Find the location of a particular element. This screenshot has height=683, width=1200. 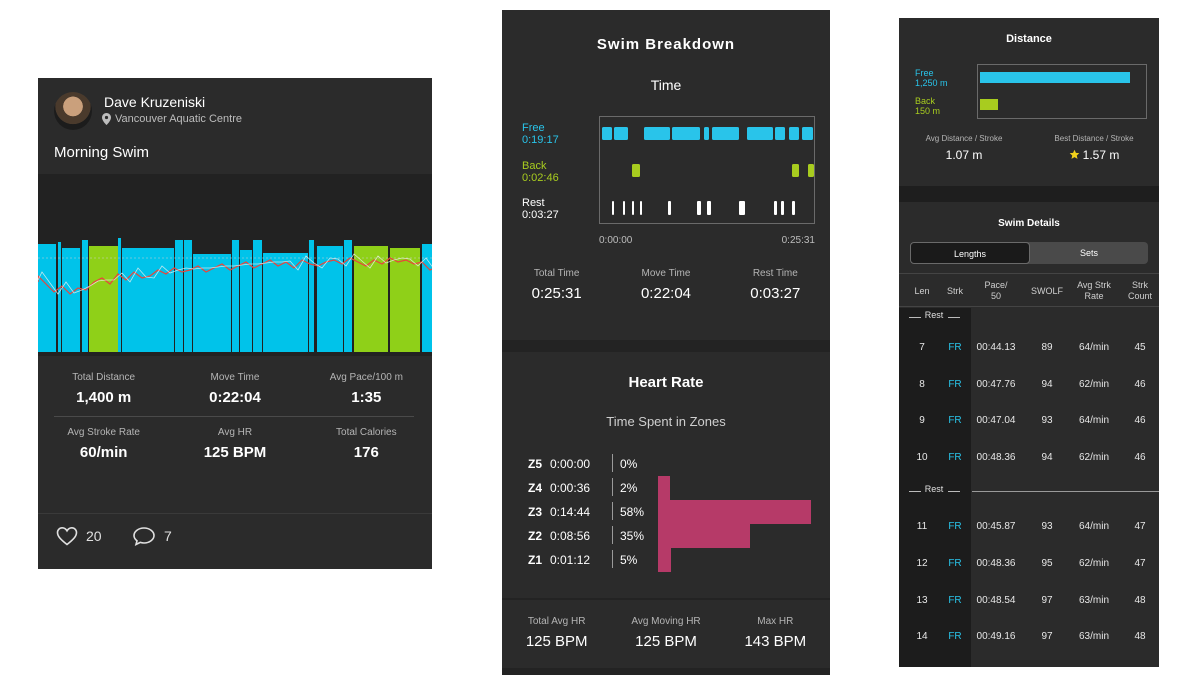

rest-label: Rest is located at coordinates (934, 489).